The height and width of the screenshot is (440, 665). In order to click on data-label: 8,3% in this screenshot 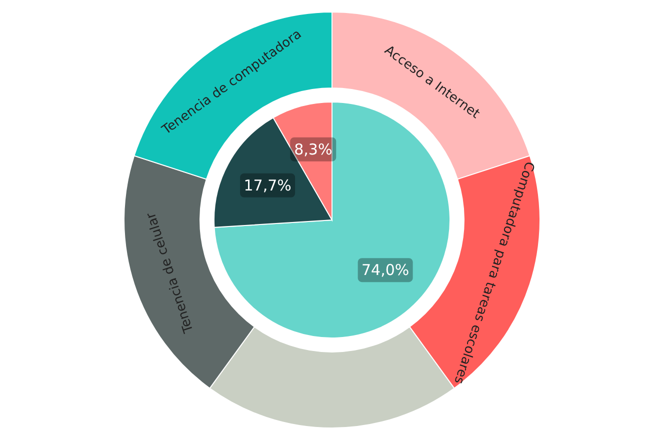, I will do `click(313, 149)`.